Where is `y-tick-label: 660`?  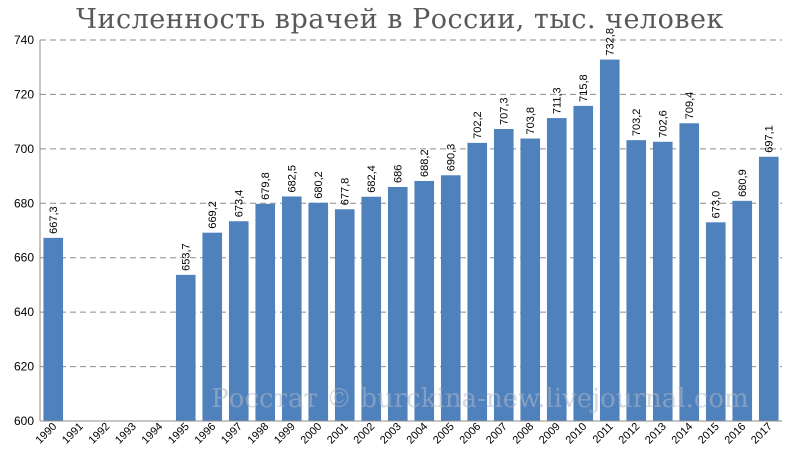 y-tick-label: 660 is located at coordinates (24, 258).